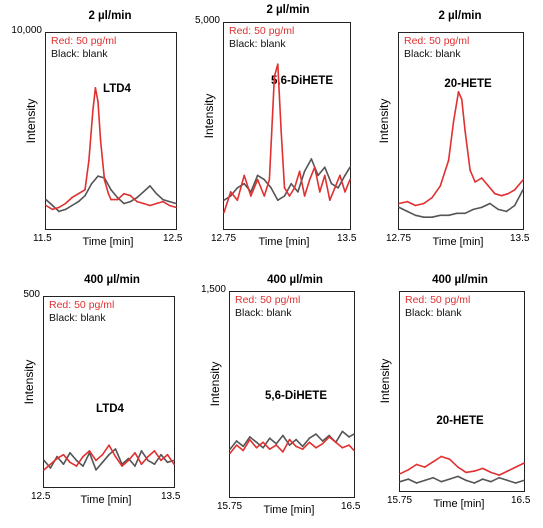 The width and height of the screenshot is (543, 528). I want to click on x-tick-label: 11.5, so click(42, 238).